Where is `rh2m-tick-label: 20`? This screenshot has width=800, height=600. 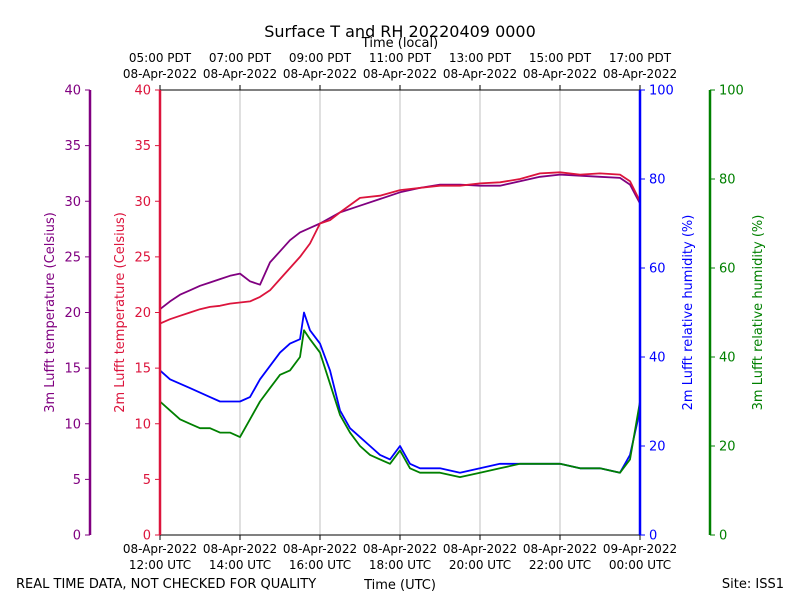
rh2m-tick-label: 20 is located at coordinates (657, 447).